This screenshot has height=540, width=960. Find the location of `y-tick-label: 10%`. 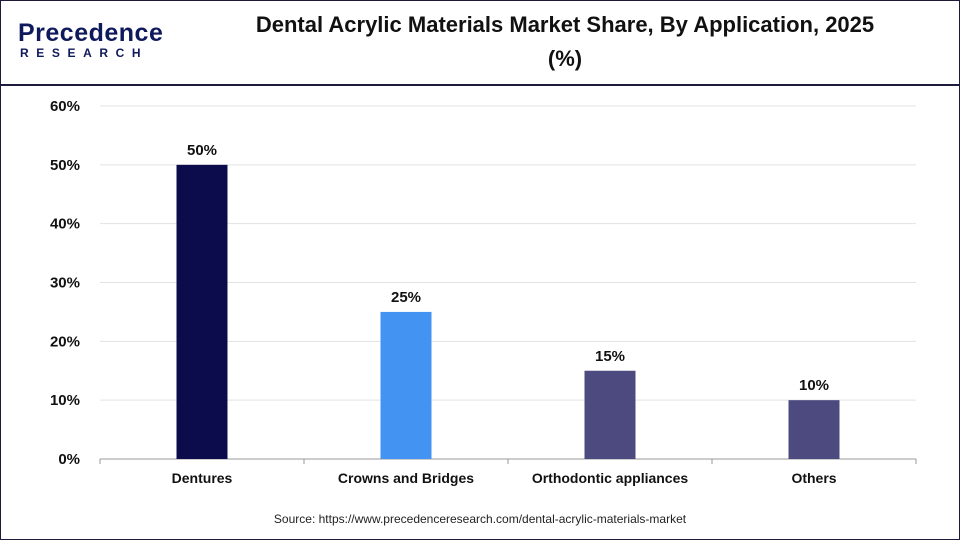

y-tick-label: 10% is located at coordinates (65, 400).